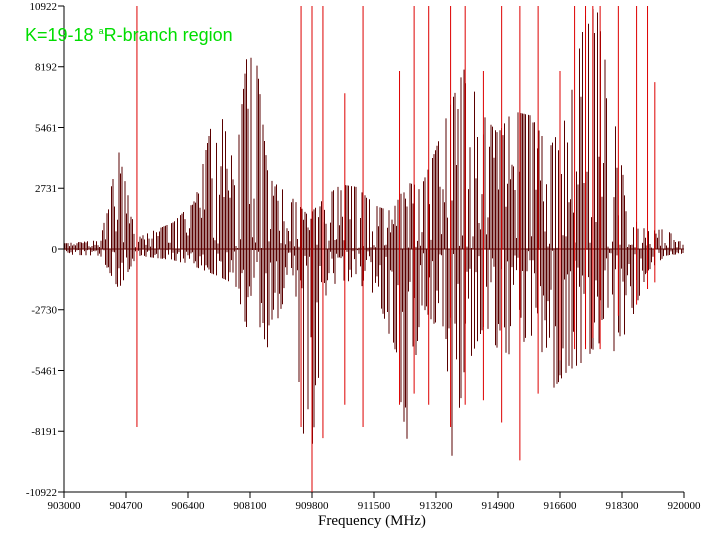 This screenshot has width=720, height=540. Describe the element at coordinates (561, 506) in the screenshot. I see `x-tick-label: 916600` at that location.